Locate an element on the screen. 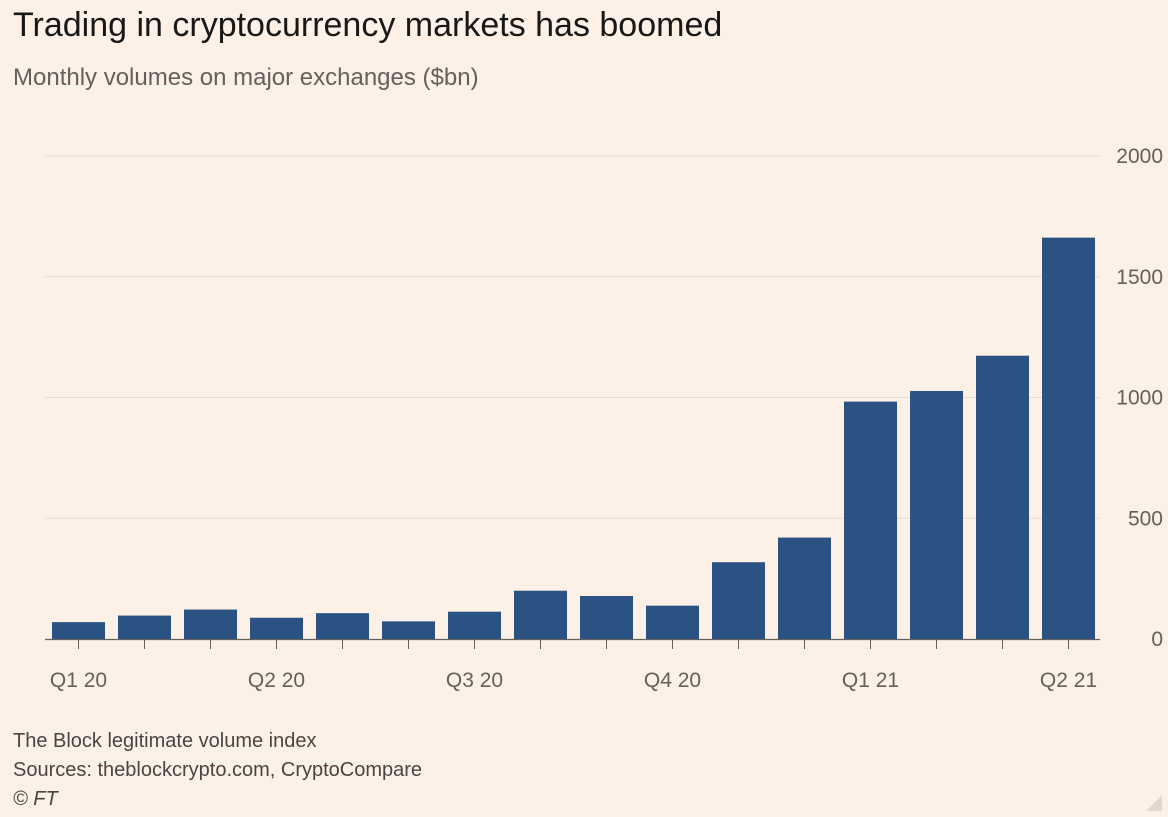  resize-handle-icon is located at coordinates (1154, 803).